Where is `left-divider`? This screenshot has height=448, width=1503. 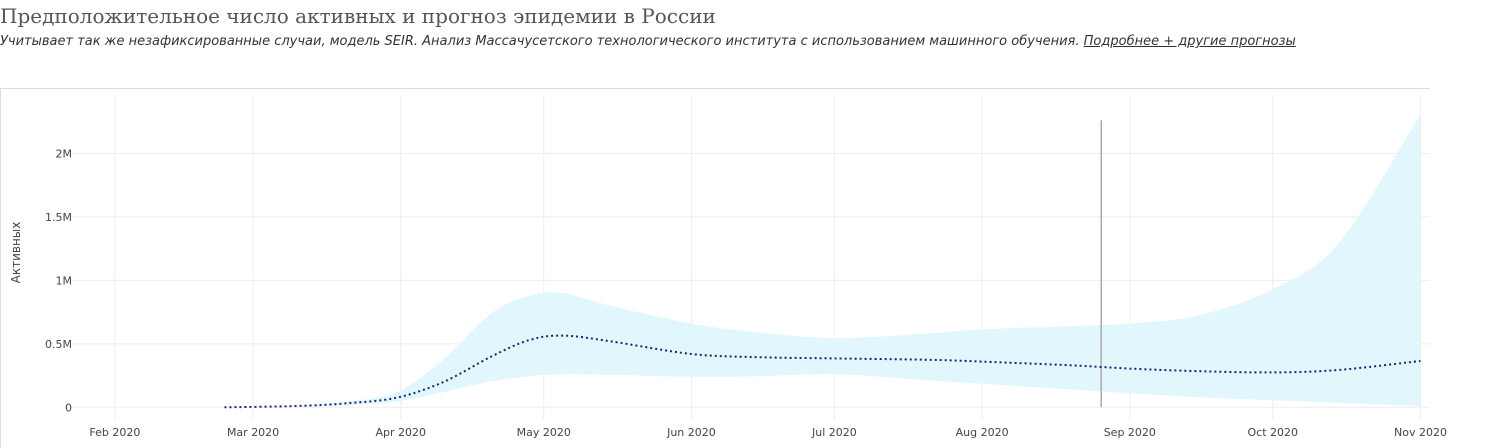
left-divider is located at coordinates (0, 268).